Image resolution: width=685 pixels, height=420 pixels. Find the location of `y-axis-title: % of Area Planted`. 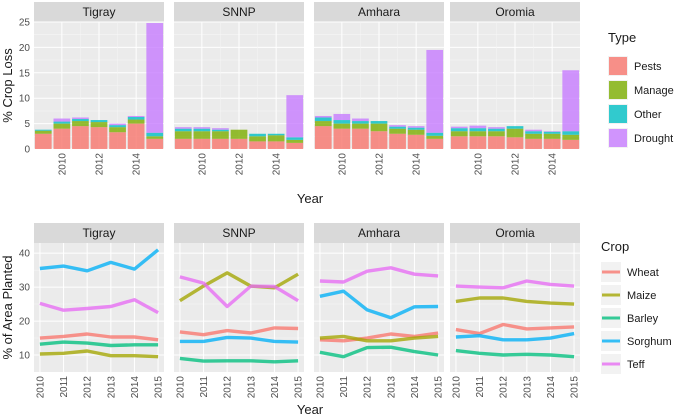

y-axis-title: % of Area Planted is located at coordinates (7, 307).